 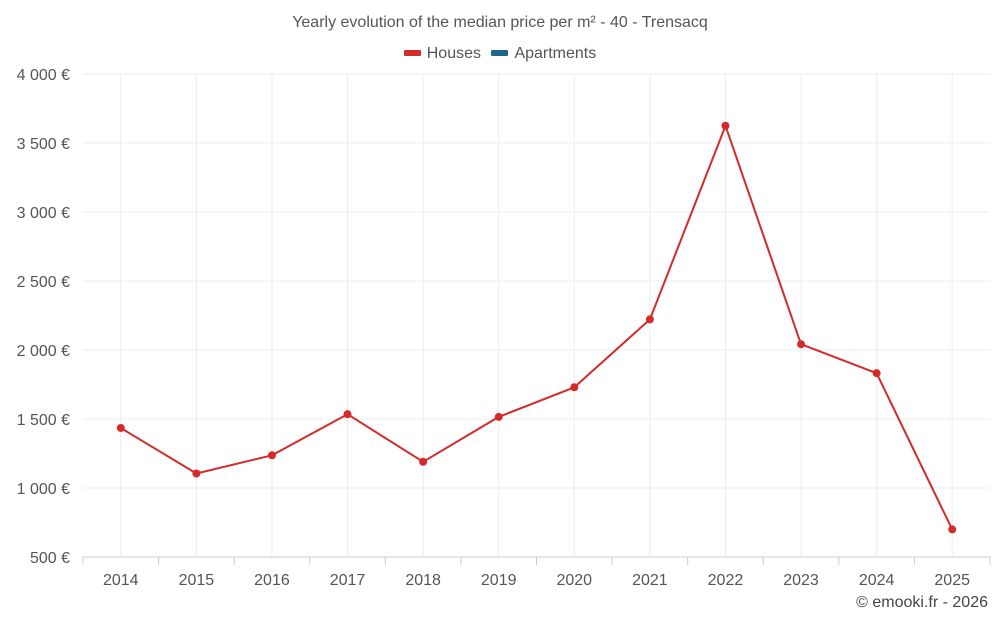 What do you see at coordinates (43, 144) in the screenshot?
I see `y-tick-label: 3 500 €` at bounding box center [43, 144].